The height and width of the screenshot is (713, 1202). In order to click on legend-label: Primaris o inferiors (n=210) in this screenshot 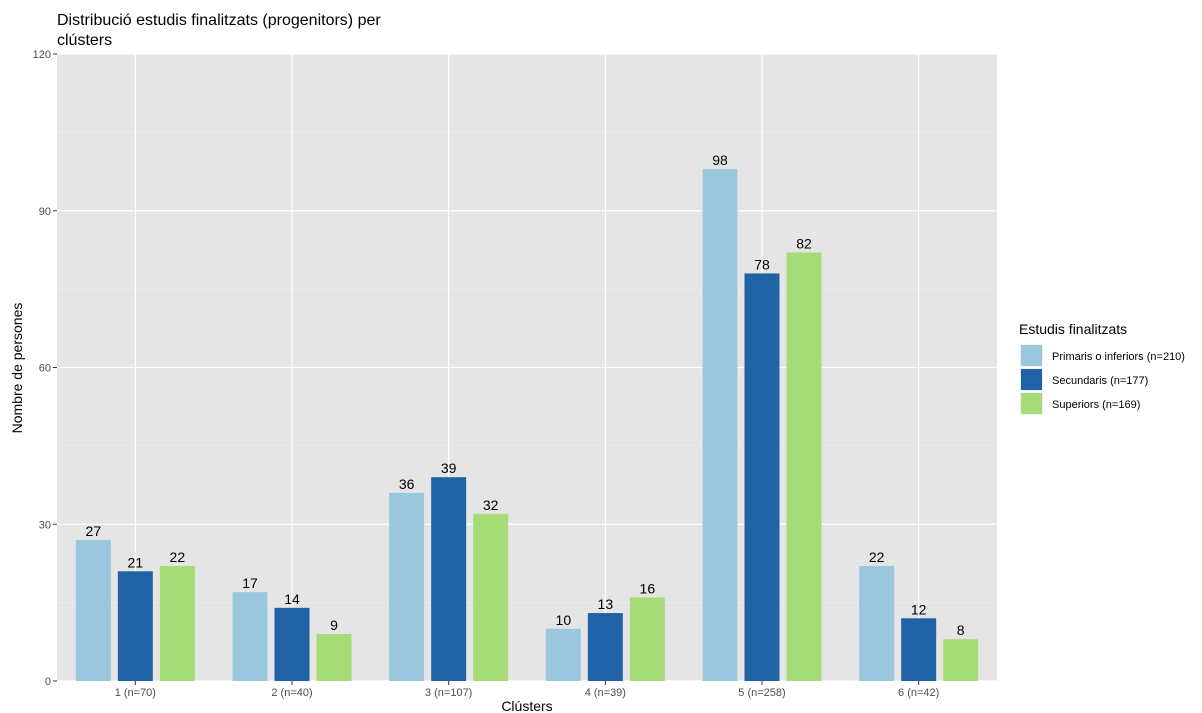, I will do `click(1118, 357)`.